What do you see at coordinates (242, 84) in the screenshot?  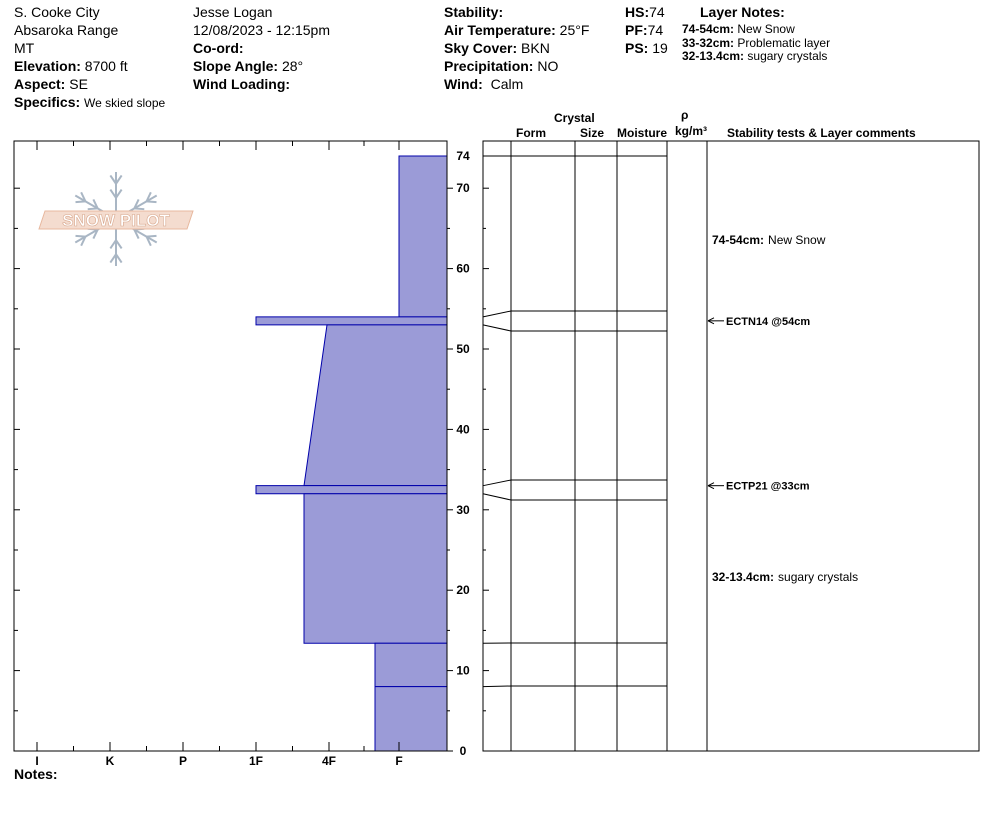 I see `wind-loading-label: Wind Loading:` at bounding box center [242, 84].